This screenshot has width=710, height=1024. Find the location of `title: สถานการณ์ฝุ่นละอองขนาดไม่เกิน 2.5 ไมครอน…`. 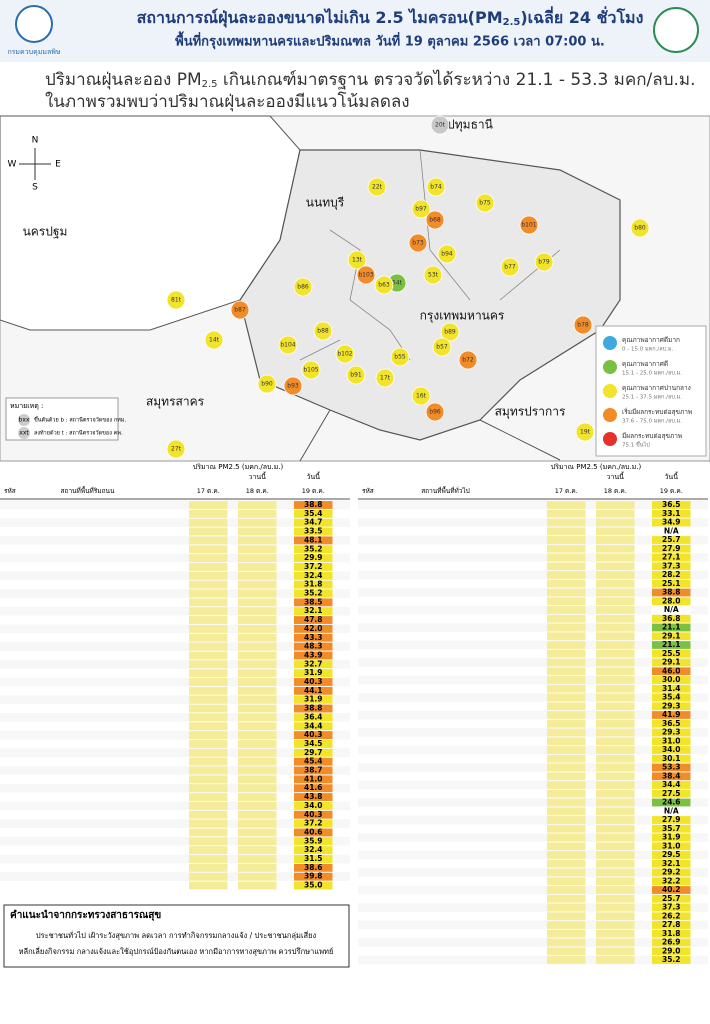

title: สถานการณ์ฝุ่นละอองขนาดไม่เกิน 2.5 ไมครอน… is located at coordinates (390, 17).